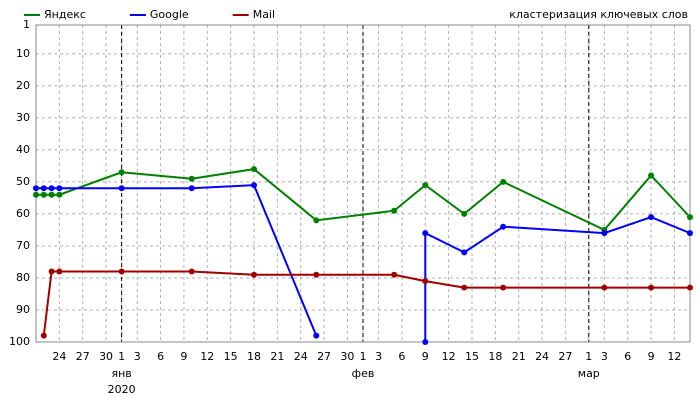 The image size is (700, 400). Describe the element at coordinates (121, 373) in the screenshot. I see `month-label: янв` at that location.